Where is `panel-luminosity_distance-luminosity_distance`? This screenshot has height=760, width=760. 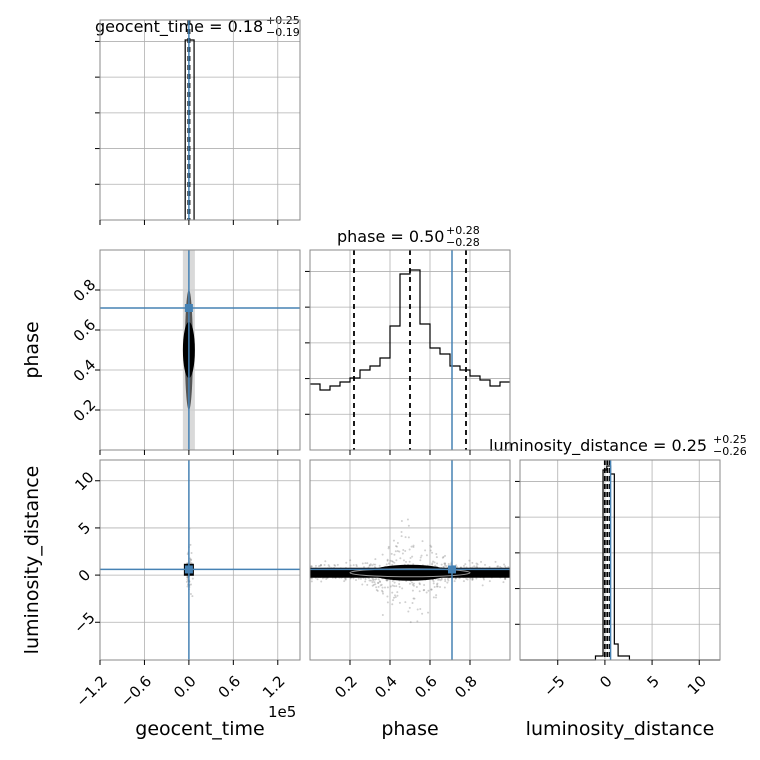 panel-luminosity_distance-luminosity_distance is located at coordinates (618, 560).